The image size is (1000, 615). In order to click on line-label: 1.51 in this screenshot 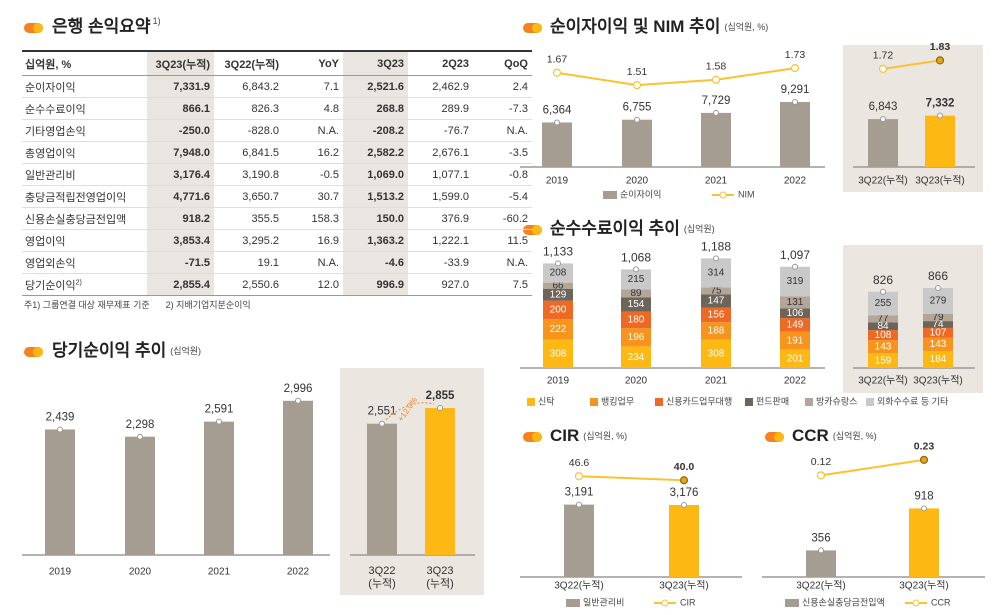, I will do `click(637, 72)`.